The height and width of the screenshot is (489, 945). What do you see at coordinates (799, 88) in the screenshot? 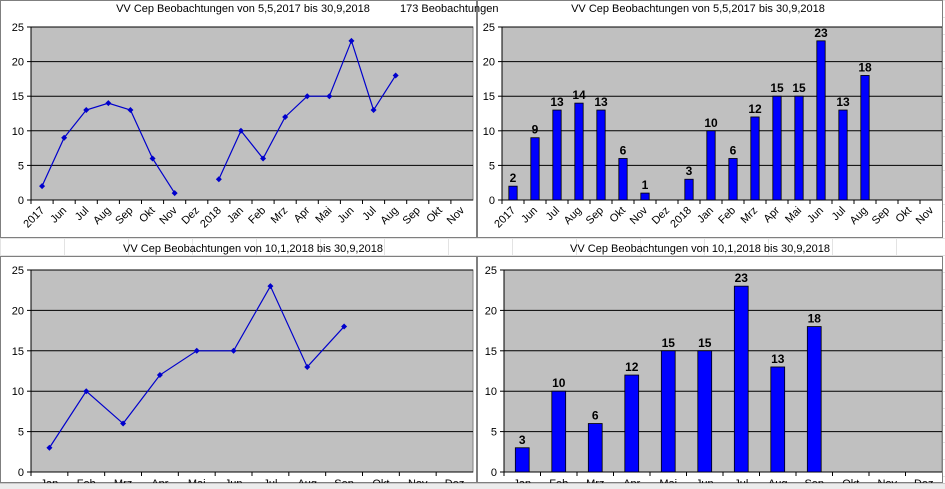
I see `c2-data-label: 15` at bounding box center [799, 88].